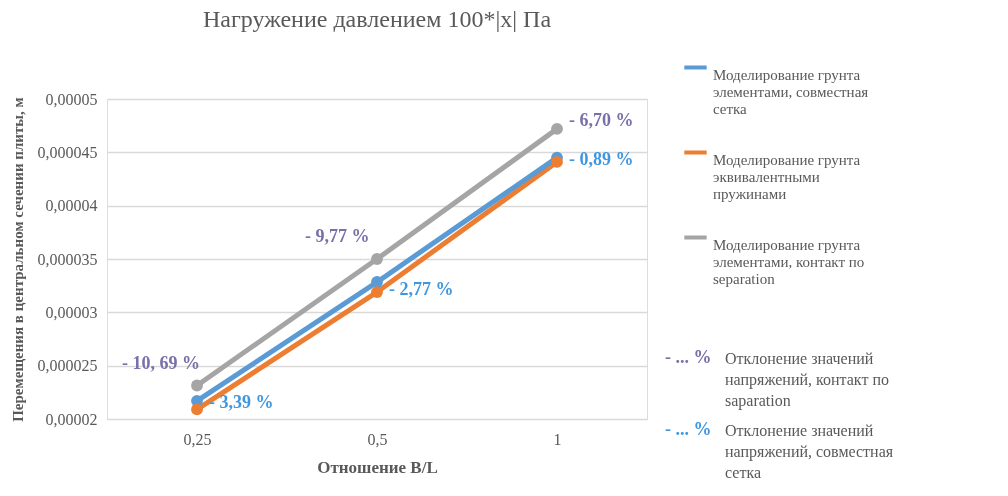  What do you see at coordinates (809, 451) in the screenshot?
I see `text: Отклонение значений напряжений, совместная сетка` at bounding box center [809, 451].